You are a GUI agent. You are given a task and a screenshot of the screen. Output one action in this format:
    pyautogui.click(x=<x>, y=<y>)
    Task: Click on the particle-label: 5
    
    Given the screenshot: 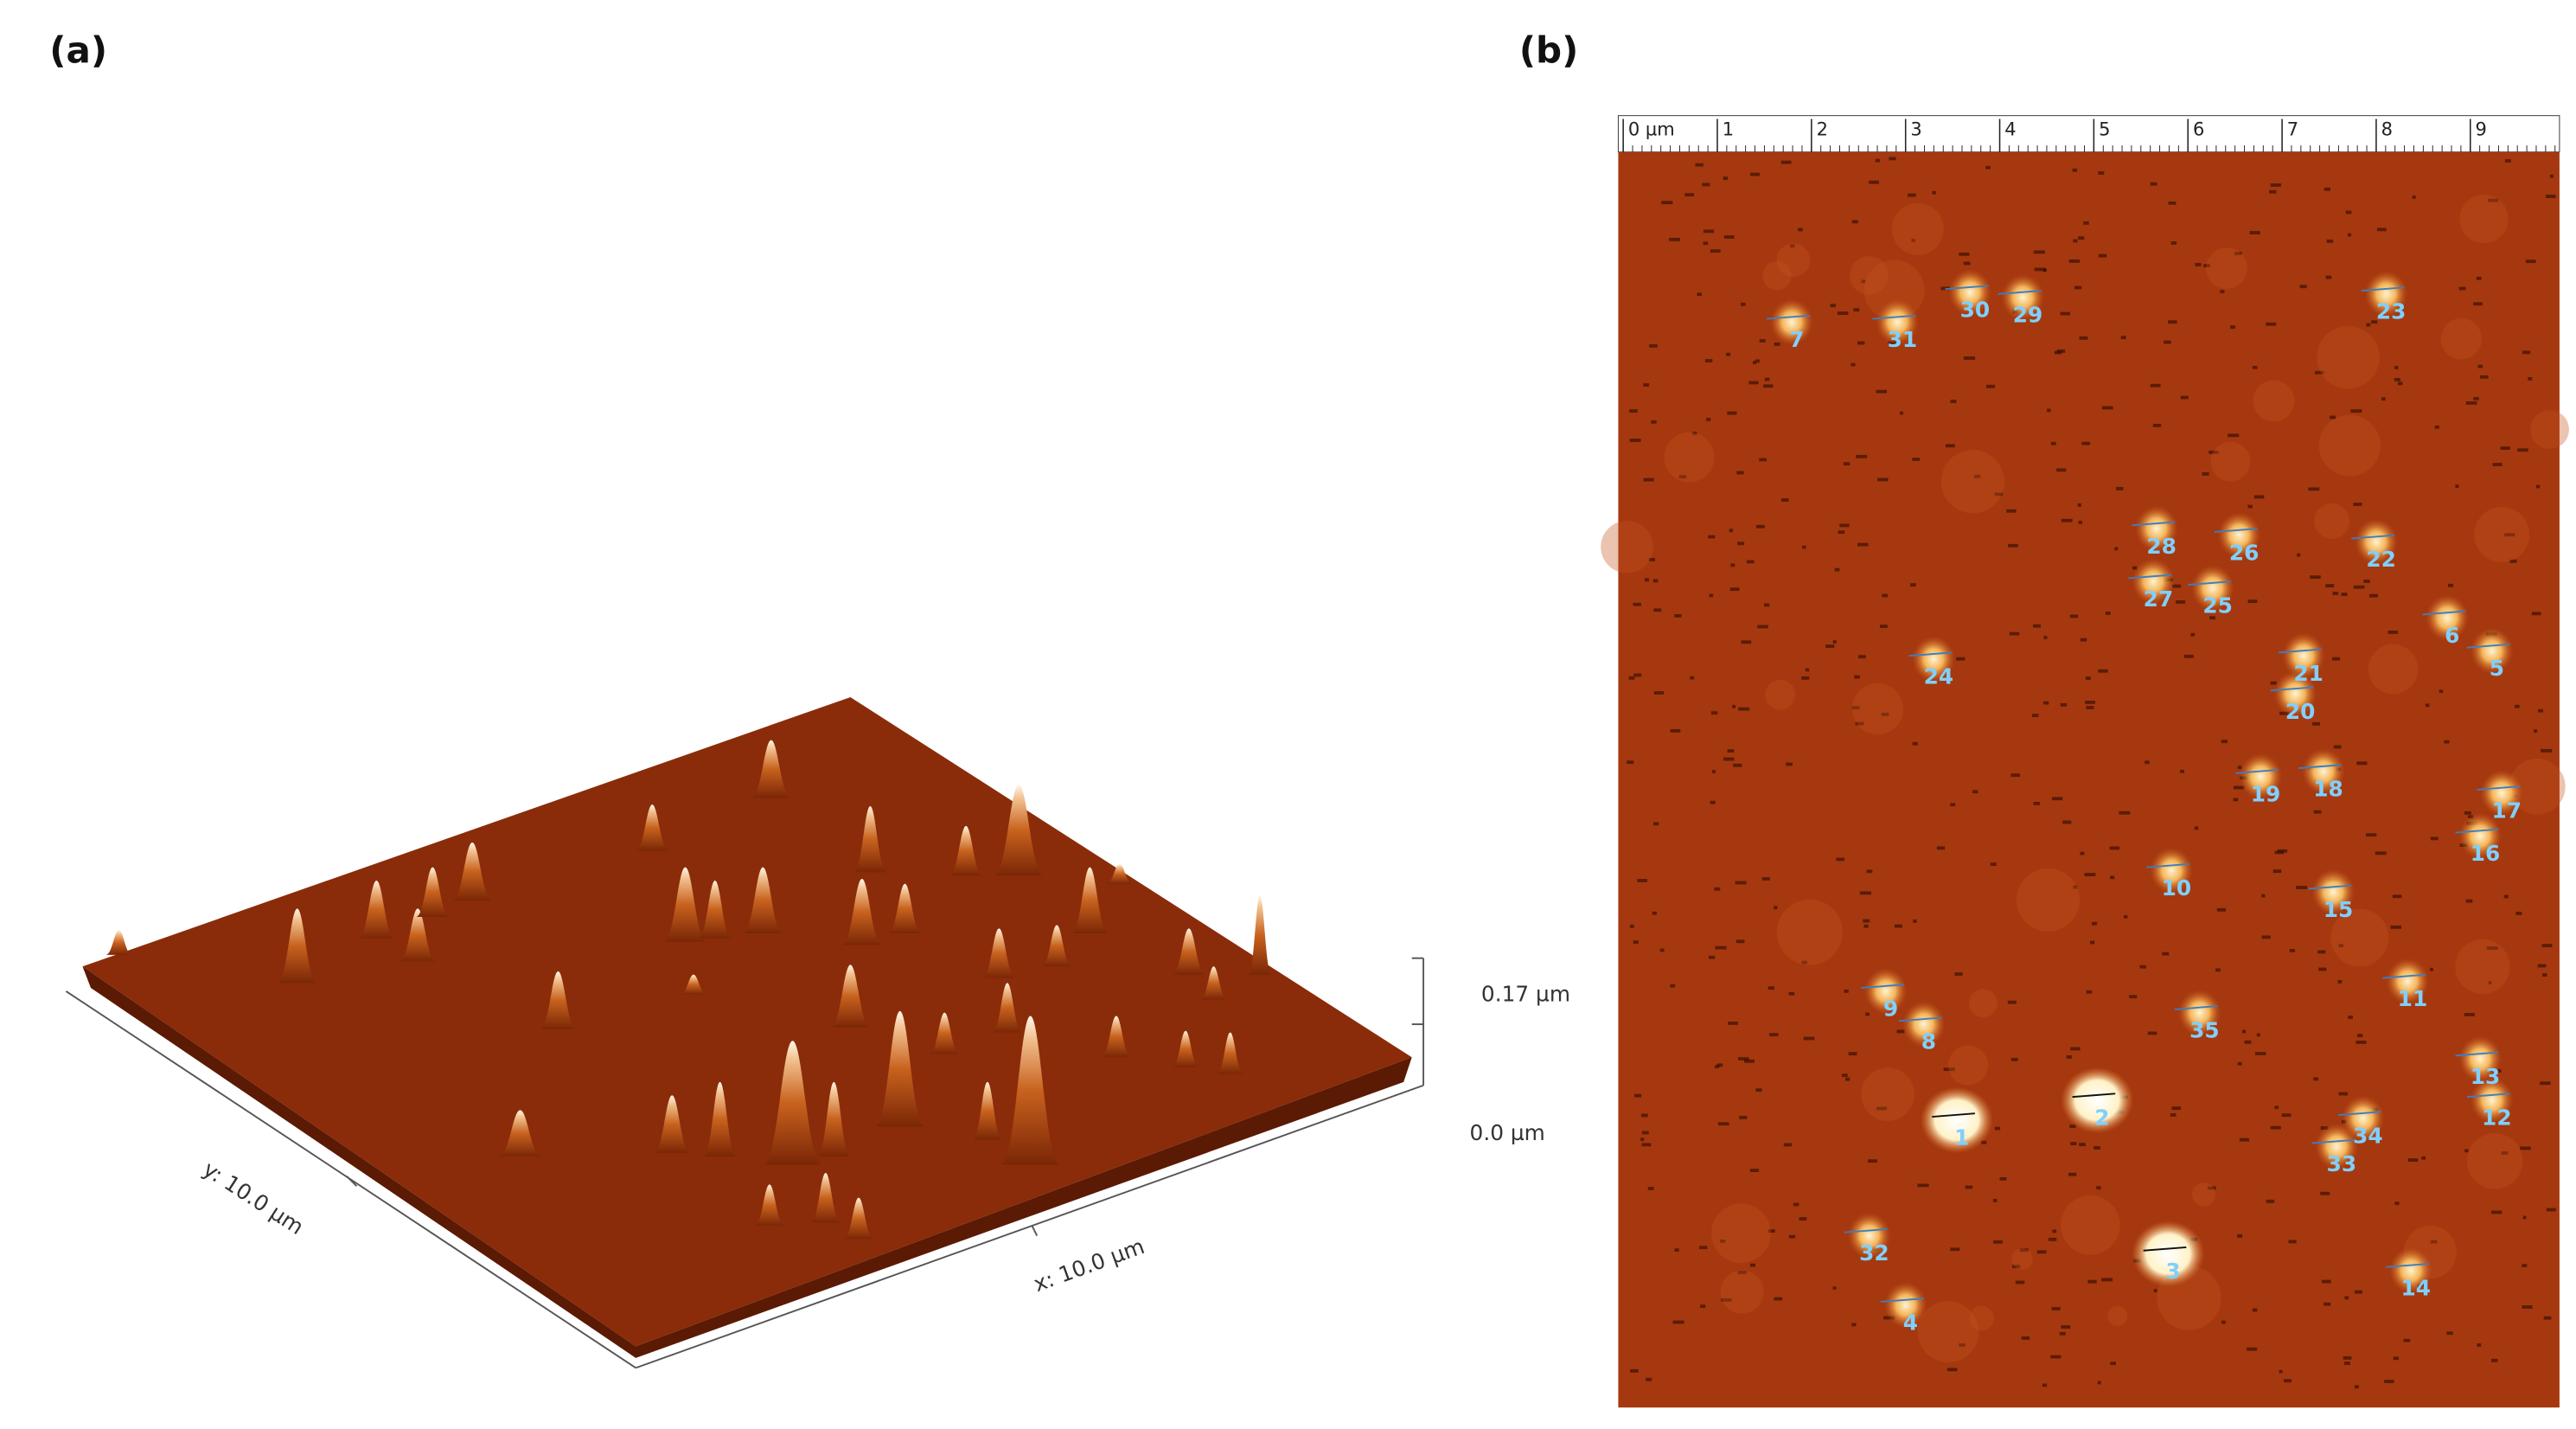 What is the action you would take?
    pyautogui.click(x=2497, y=668)
    